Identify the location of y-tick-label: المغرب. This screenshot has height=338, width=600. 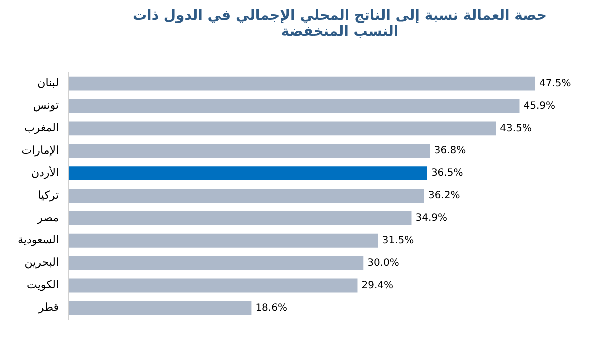
(42, 128).